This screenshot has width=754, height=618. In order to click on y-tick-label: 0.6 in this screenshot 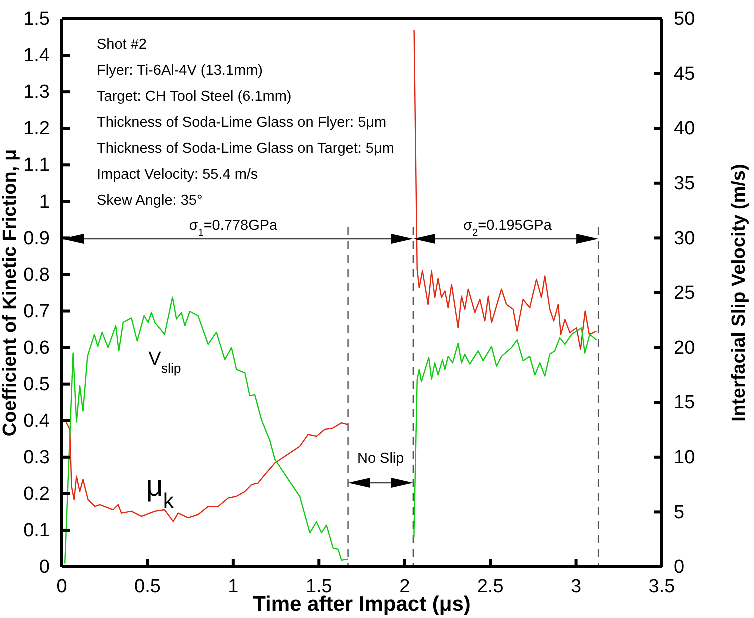, I will do `click(37, 348)`.